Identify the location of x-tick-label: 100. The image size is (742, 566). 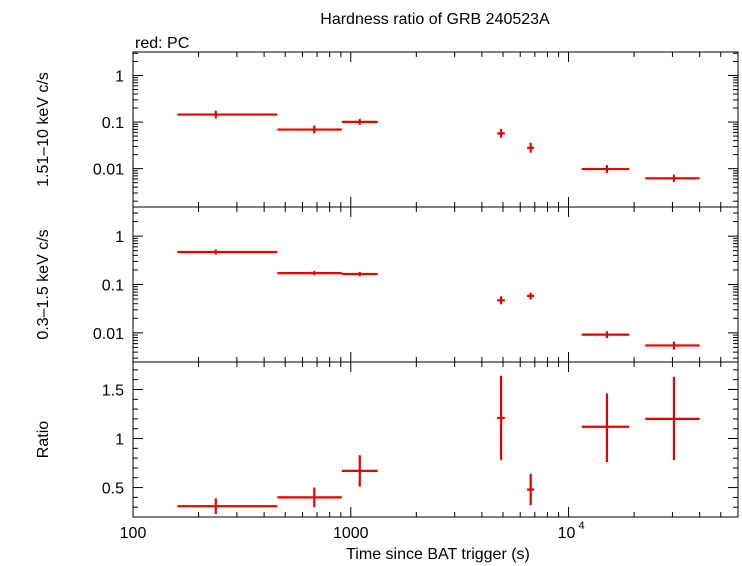
(133, 533).